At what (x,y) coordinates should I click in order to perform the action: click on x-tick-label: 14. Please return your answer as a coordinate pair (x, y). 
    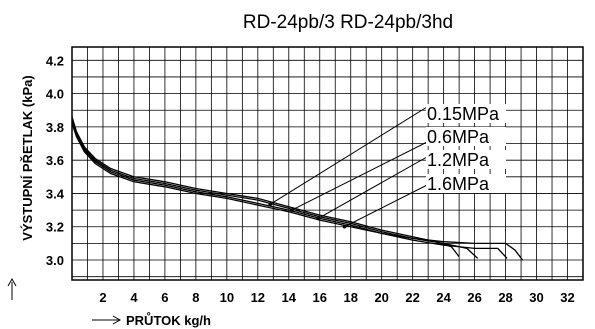
    Looking at the image, I should click on (289, 297).